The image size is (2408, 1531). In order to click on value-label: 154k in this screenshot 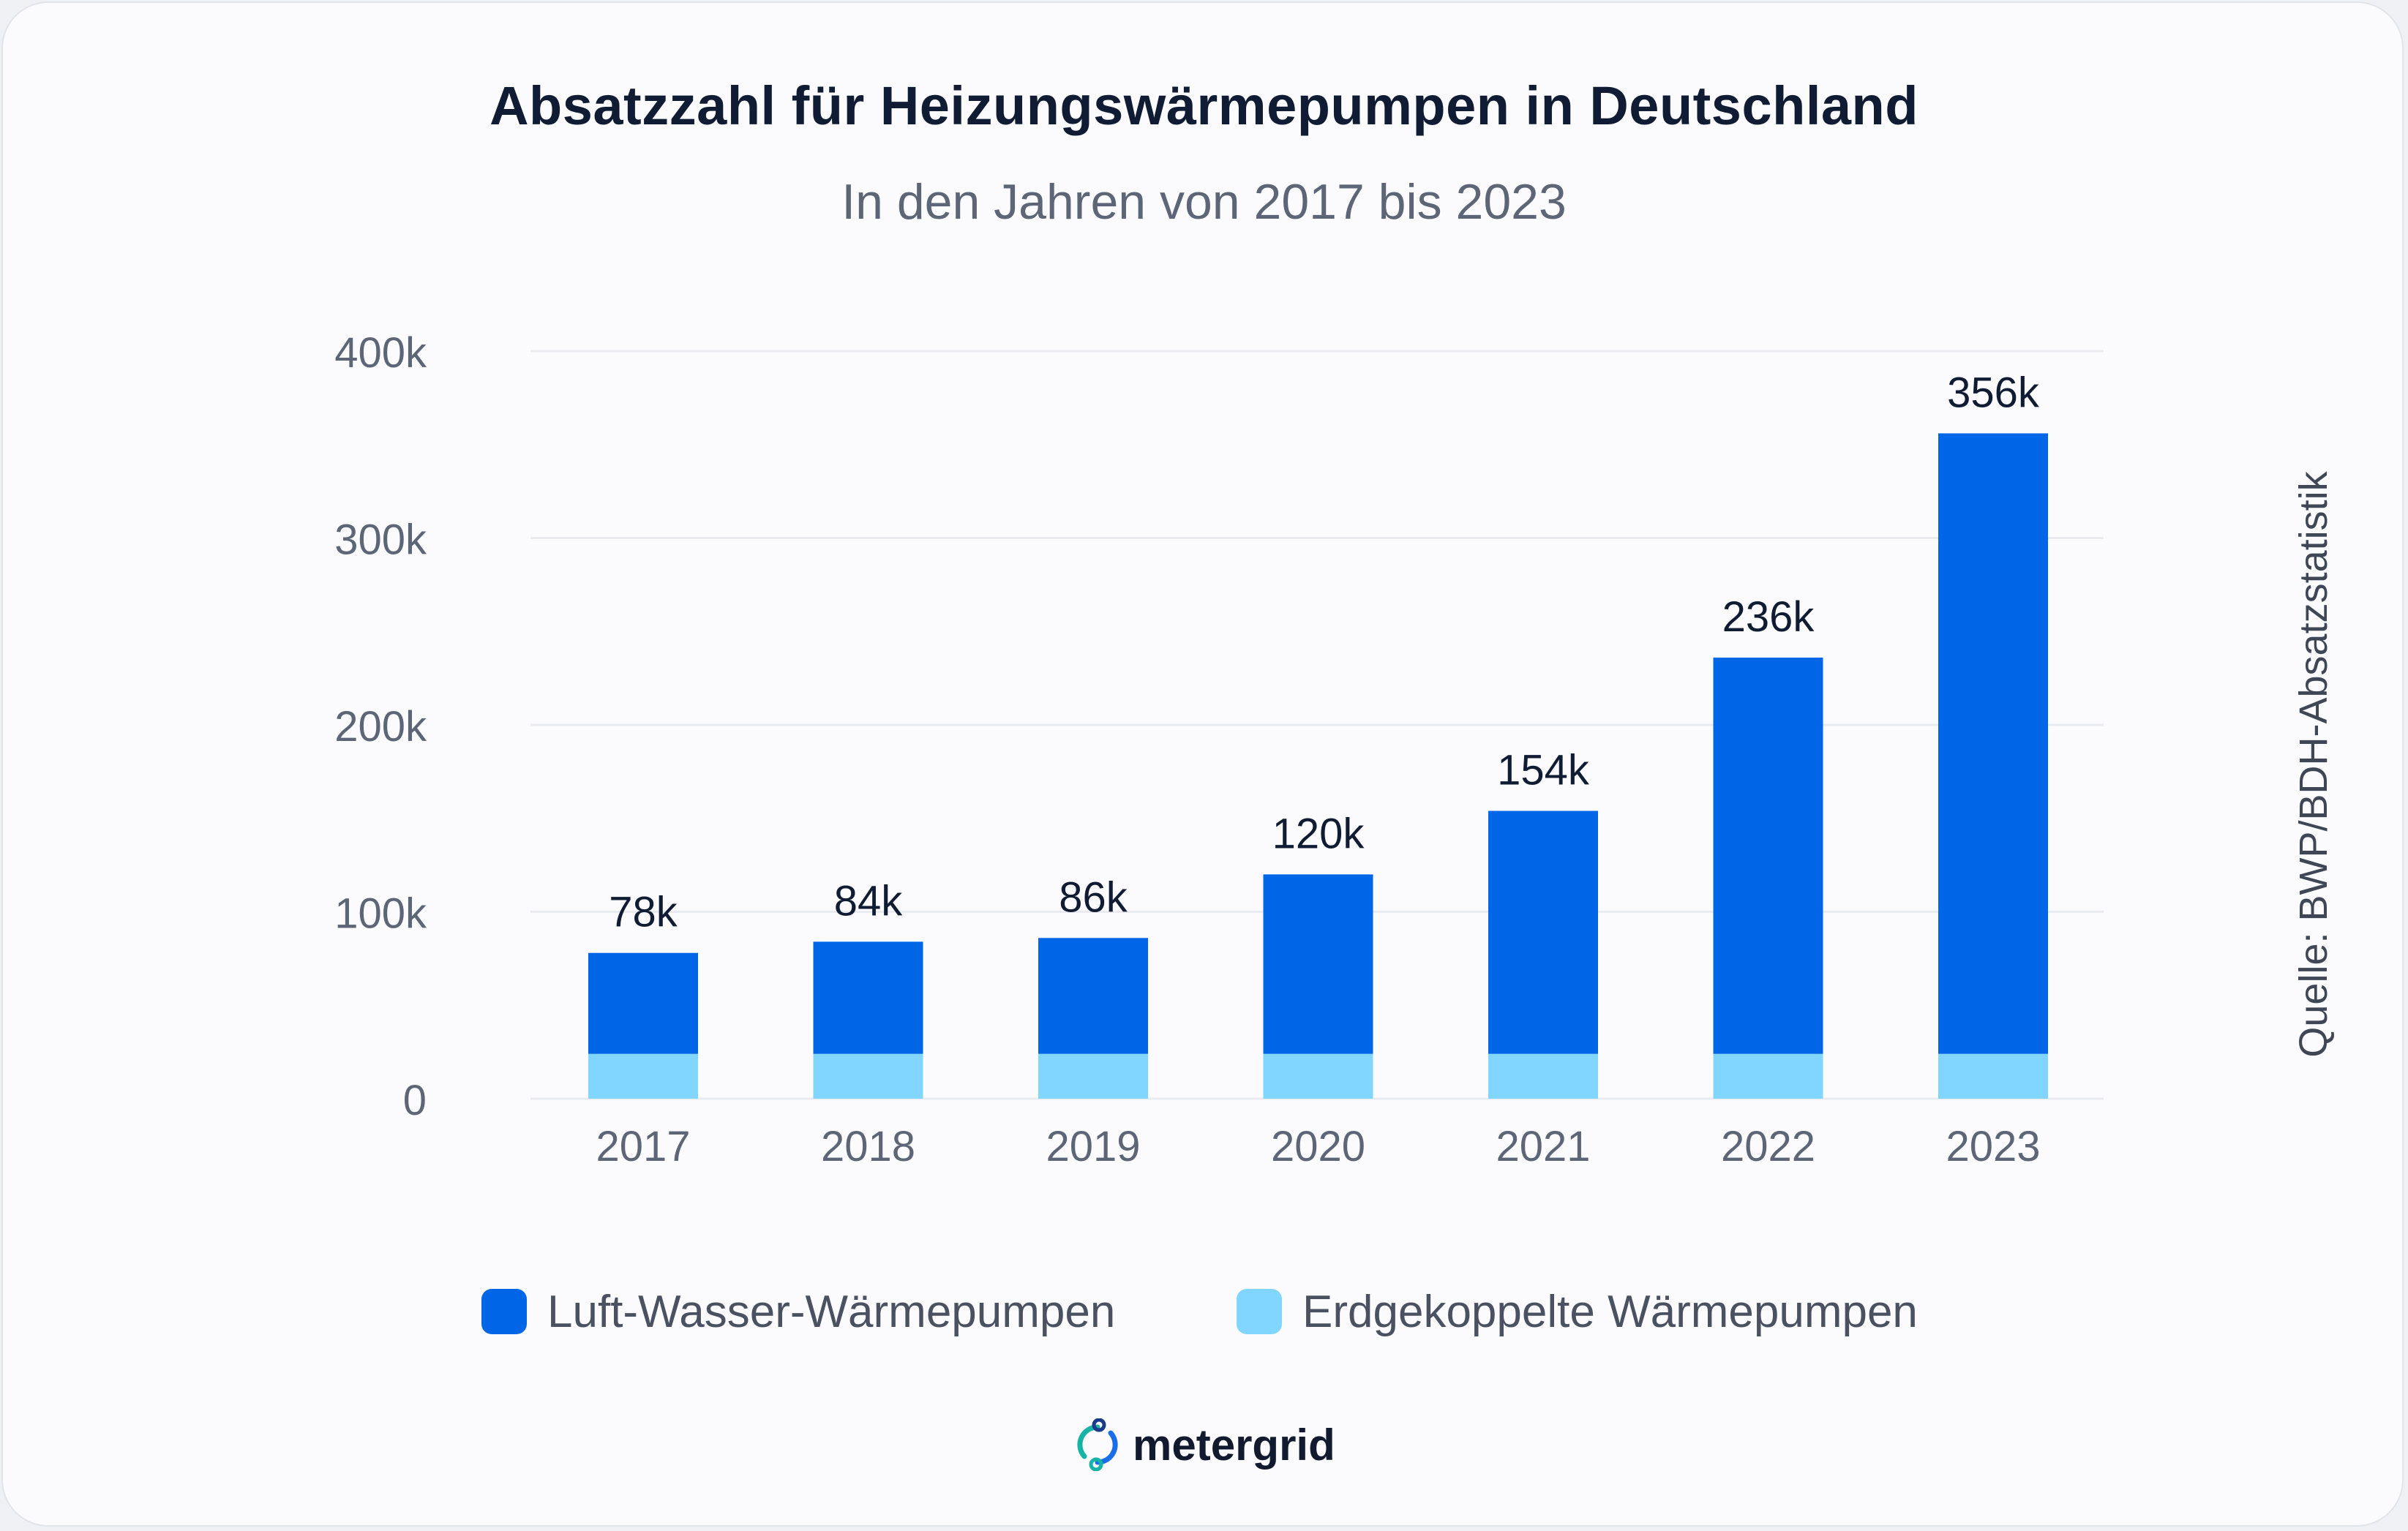, I will do `click(1543, 770)`.